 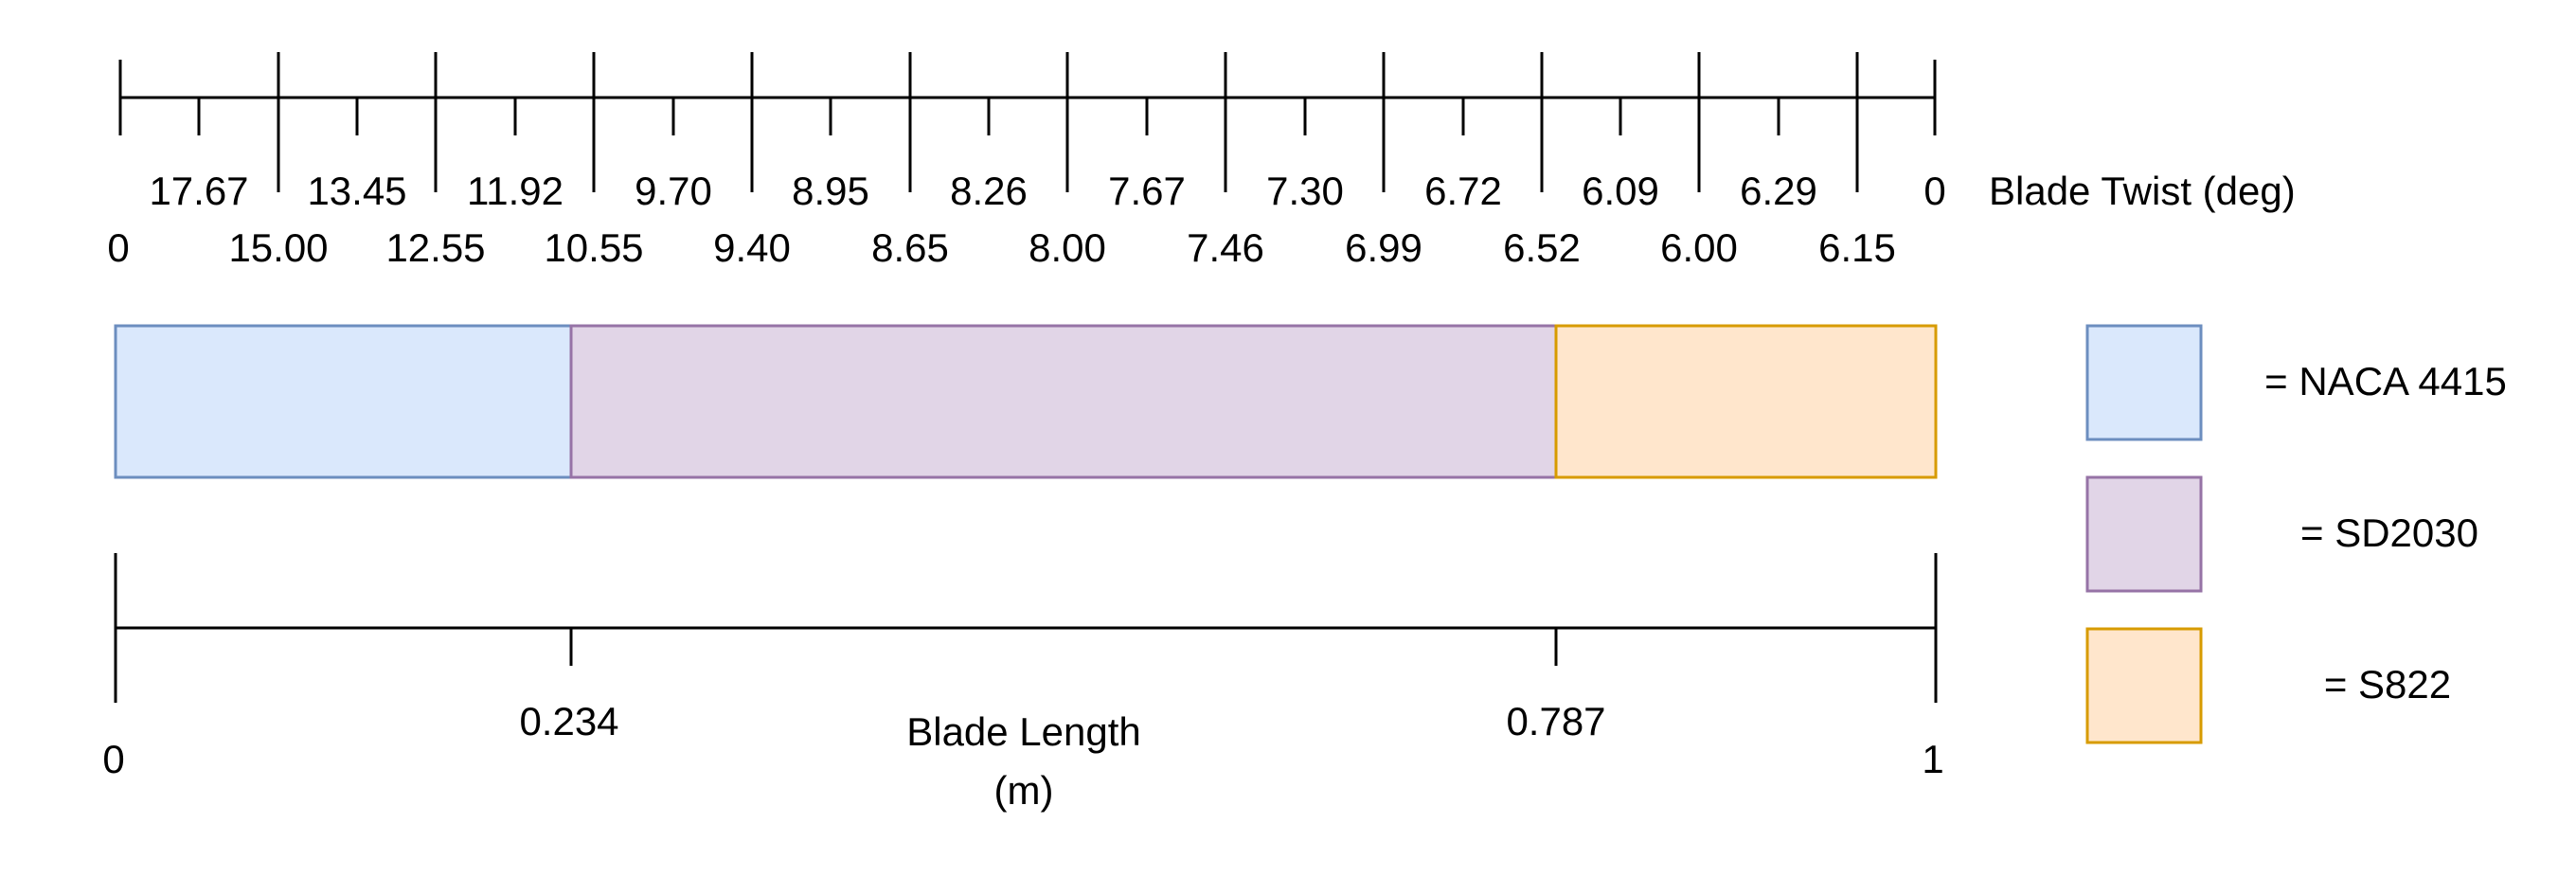 What do you see at coordinates (1620, 191) in the screenshot?
I see `twist-upper-label: 6.09` at bounding box center [1620, 191].